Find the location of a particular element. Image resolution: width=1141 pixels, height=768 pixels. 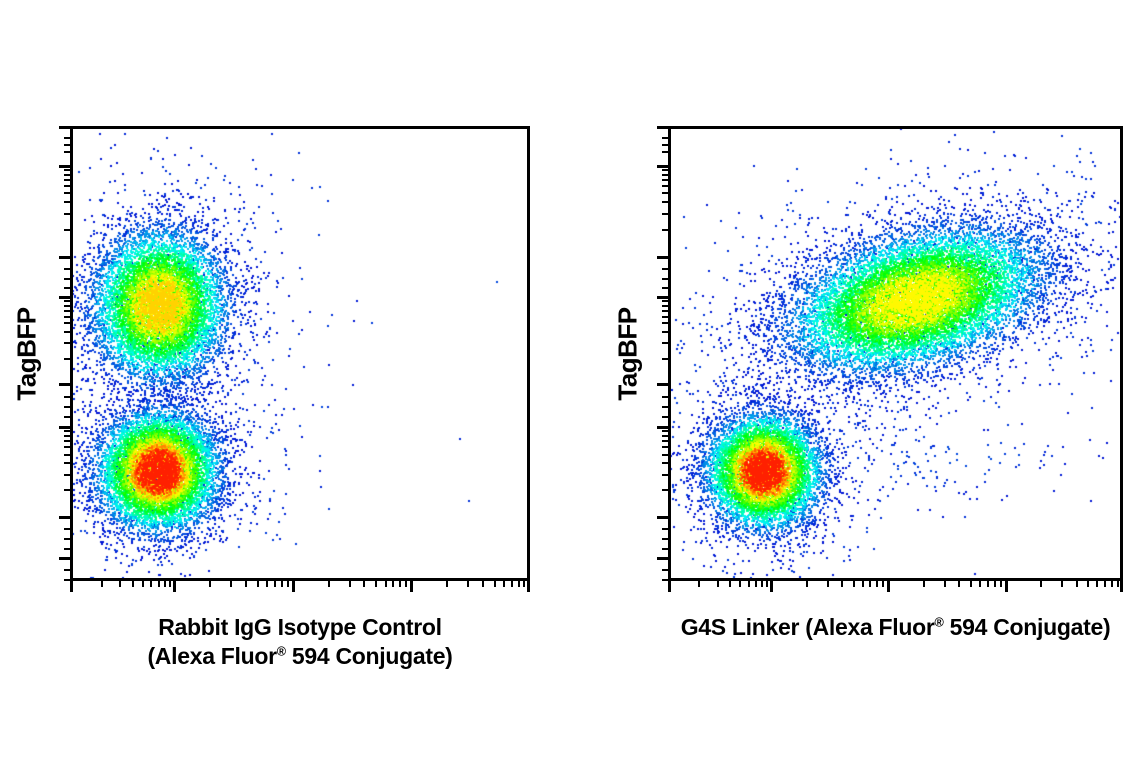

x-axis-label-text: 594 Conjugate) is located at coordinates (369, 656).